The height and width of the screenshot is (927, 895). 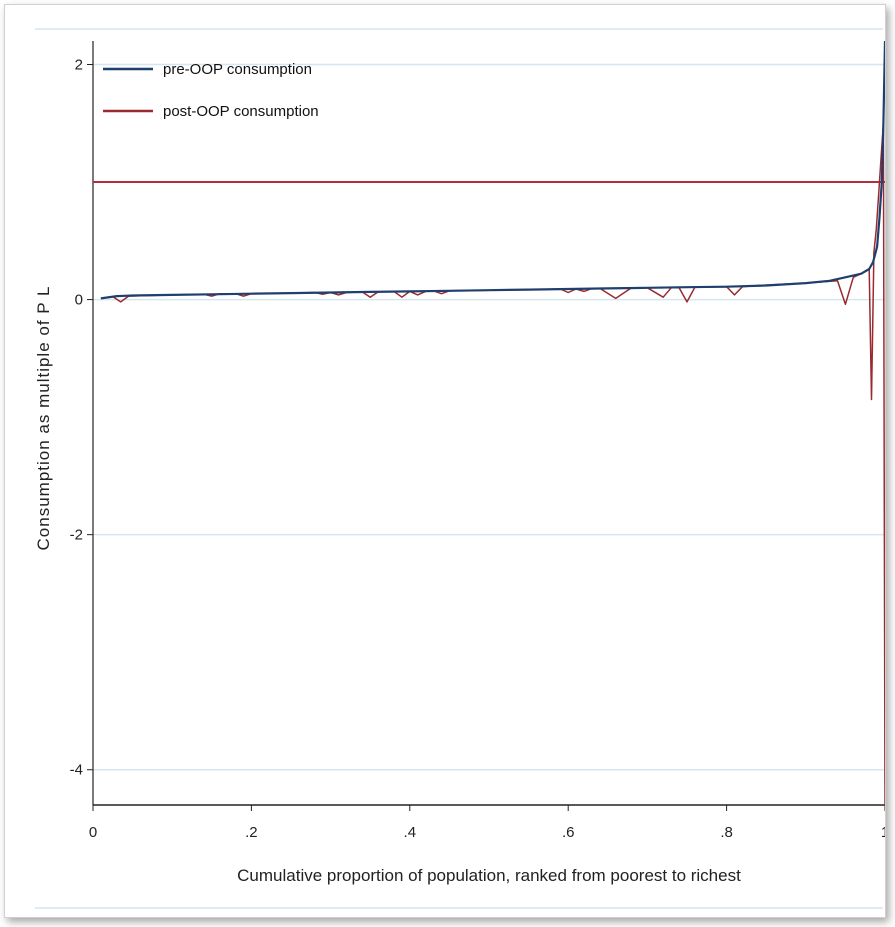 I want to click on y-tick-label: 2, so click(x=79, y=65).